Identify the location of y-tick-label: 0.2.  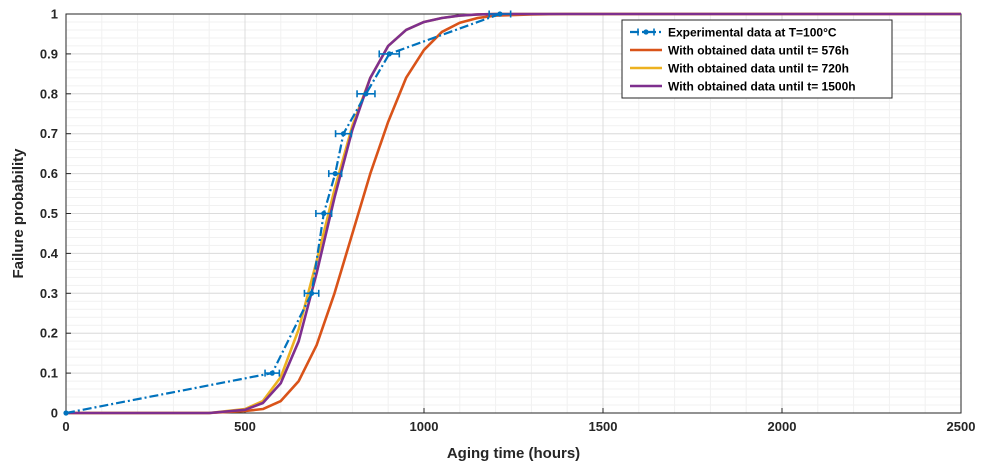
(49, 333).